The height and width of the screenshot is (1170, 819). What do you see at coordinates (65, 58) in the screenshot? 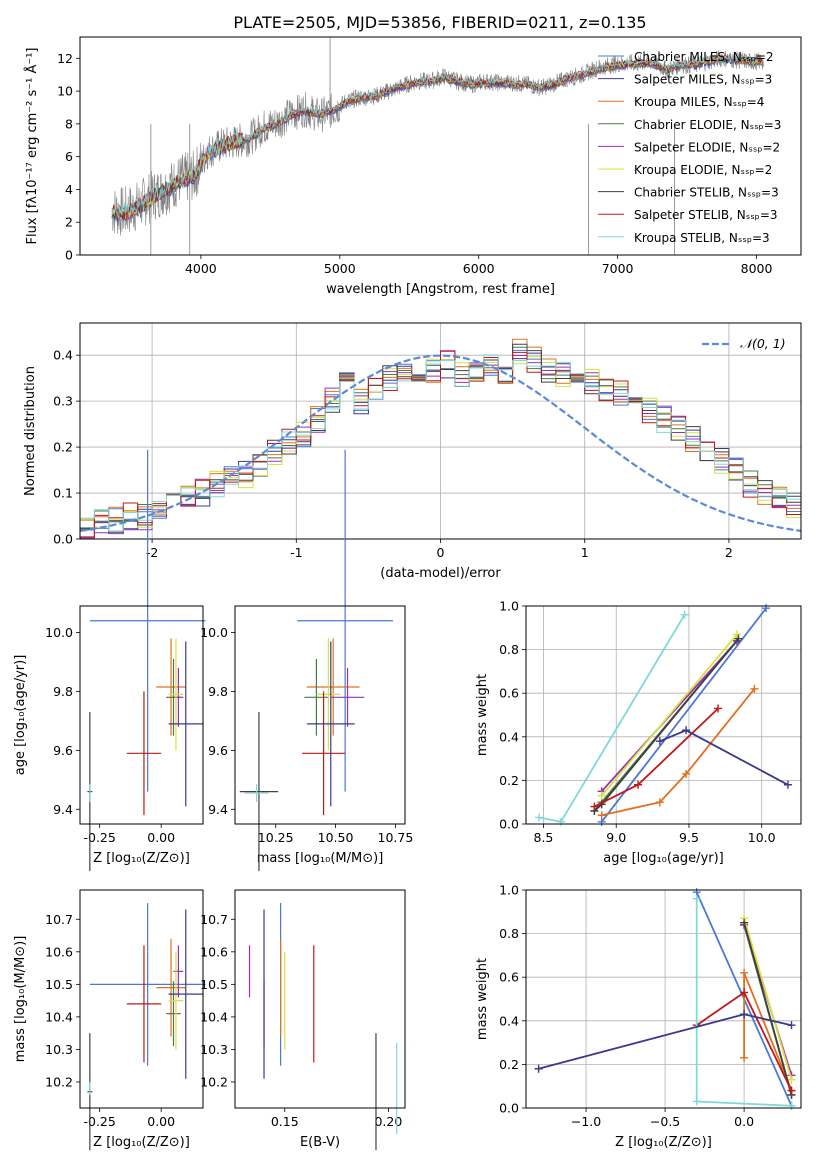
I see `y-tick-label: 12` at bounding box center [65, 58].